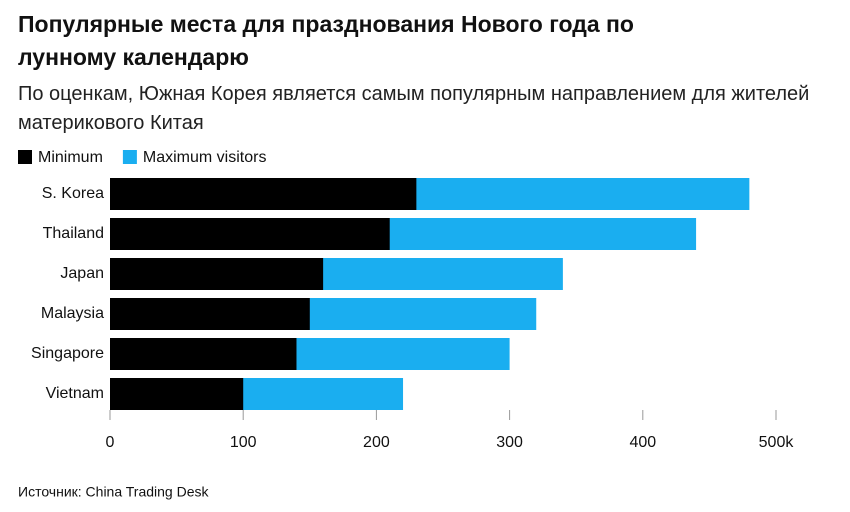 This screenshot has height=512, width=850. Describe the element at coordinates (72, 313) in the screenshot. I see `y-tick-label: Malaysia` at that location.